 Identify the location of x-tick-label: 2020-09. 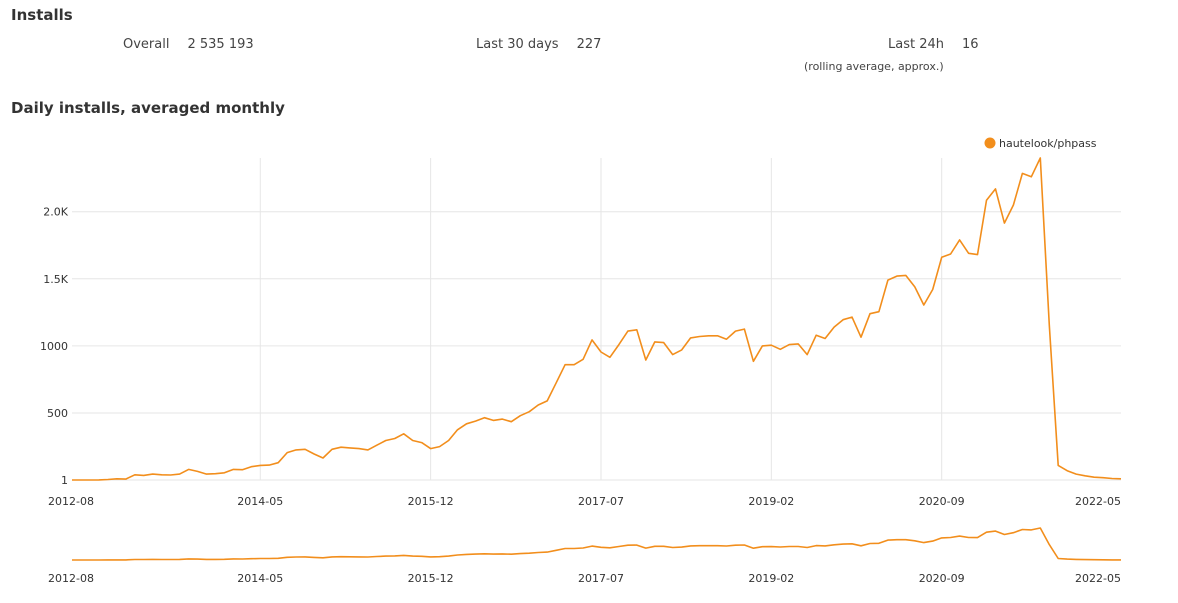
(942, 501).